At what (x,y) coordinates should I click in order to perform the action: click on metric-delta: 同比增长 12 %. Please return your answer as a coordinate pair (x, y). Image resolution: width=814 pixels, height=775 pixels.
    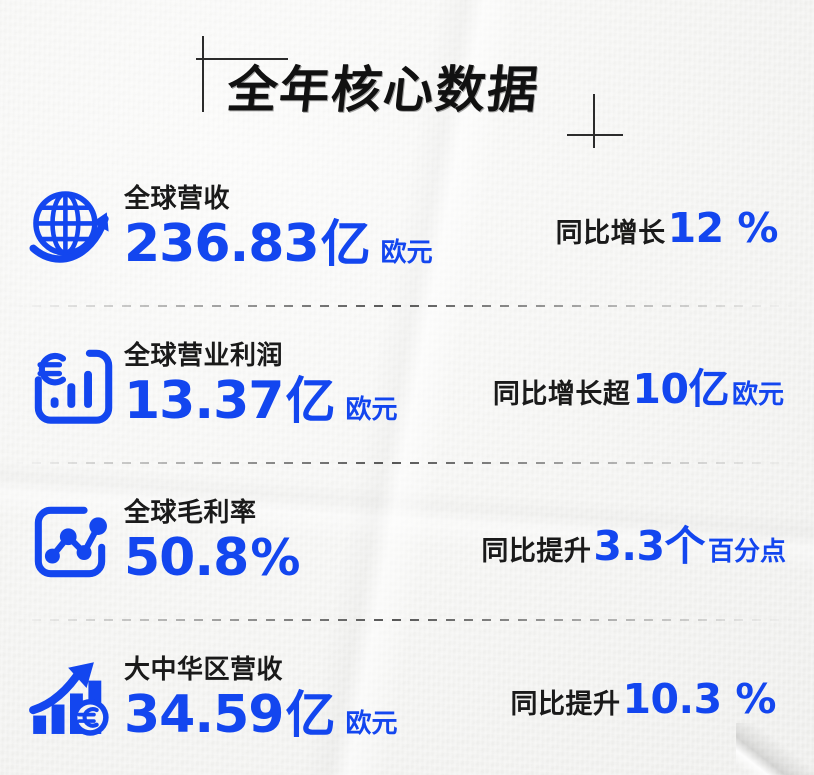
    Looking at the image, I should click on (612, 228).